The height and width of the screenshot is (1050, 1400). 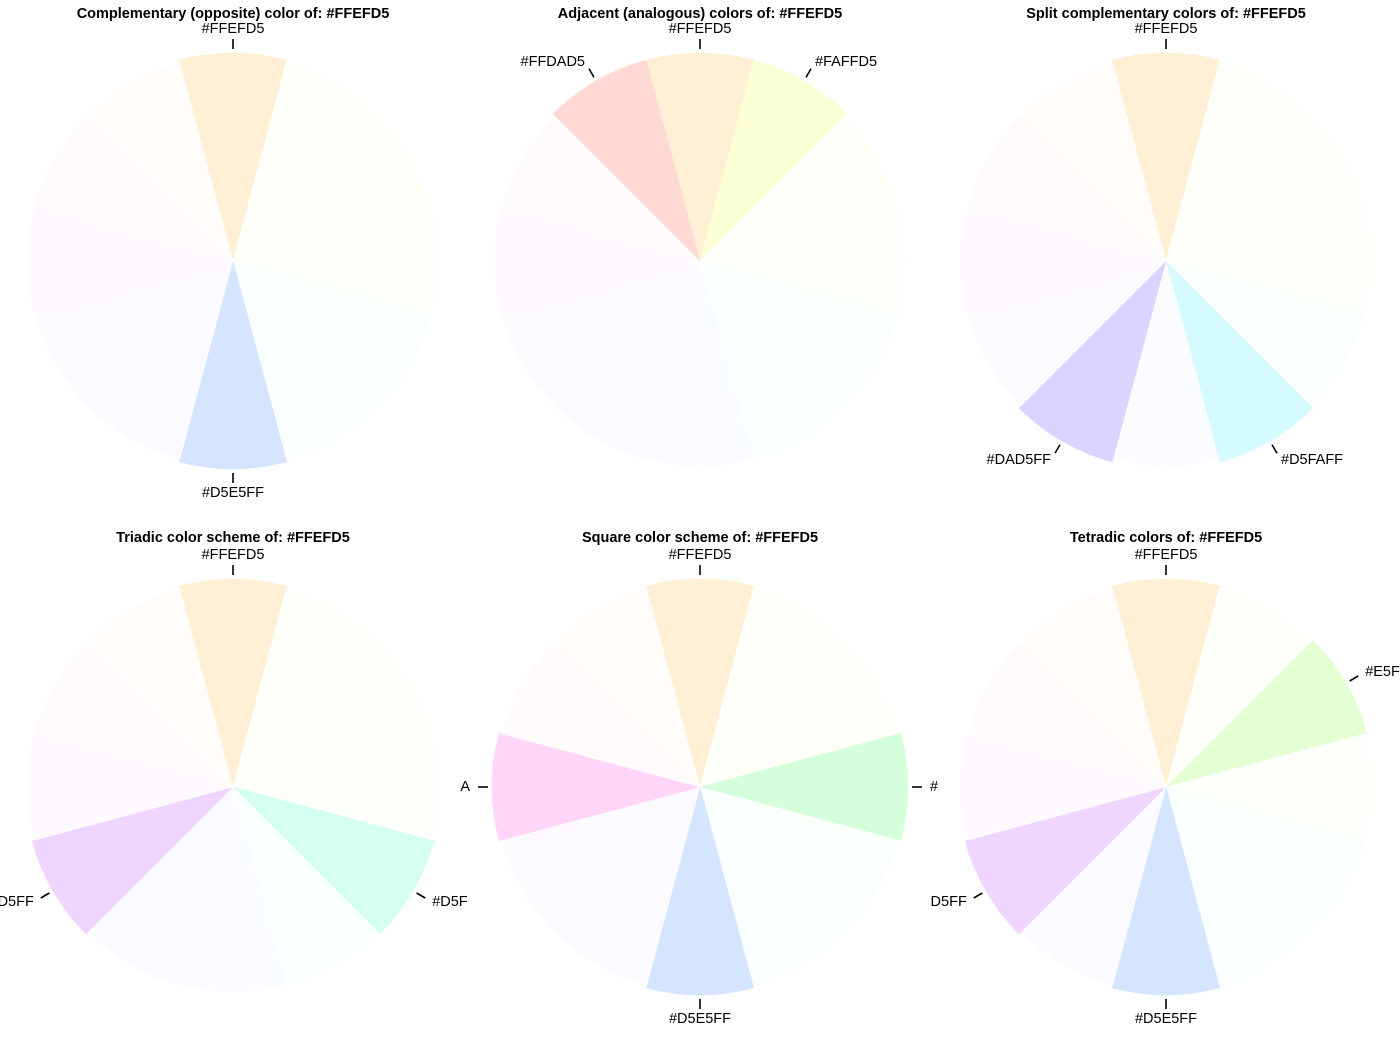 I want to click on slice-label: #D5FAFF, so click(x=1312, y=460).